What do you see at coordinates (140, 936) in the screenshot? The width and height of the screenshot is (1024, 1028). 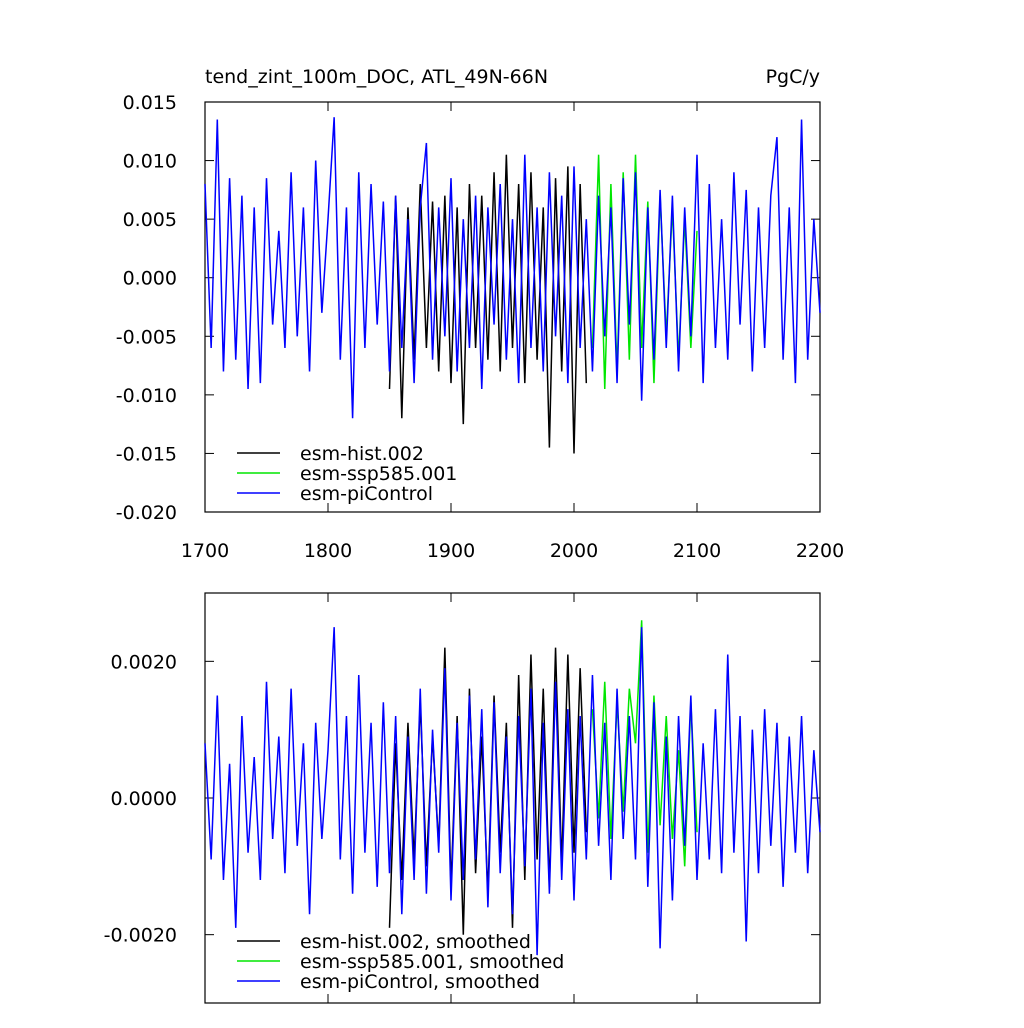 I see `y-tick-label: -0.0020` at bounding box center [140, 936].